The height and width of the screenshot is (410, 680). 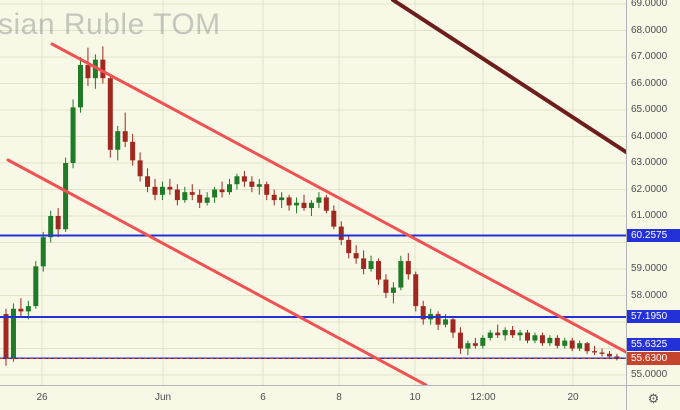 I want to click on price-level-badge: 57.1950, so click(x=653, y=316).